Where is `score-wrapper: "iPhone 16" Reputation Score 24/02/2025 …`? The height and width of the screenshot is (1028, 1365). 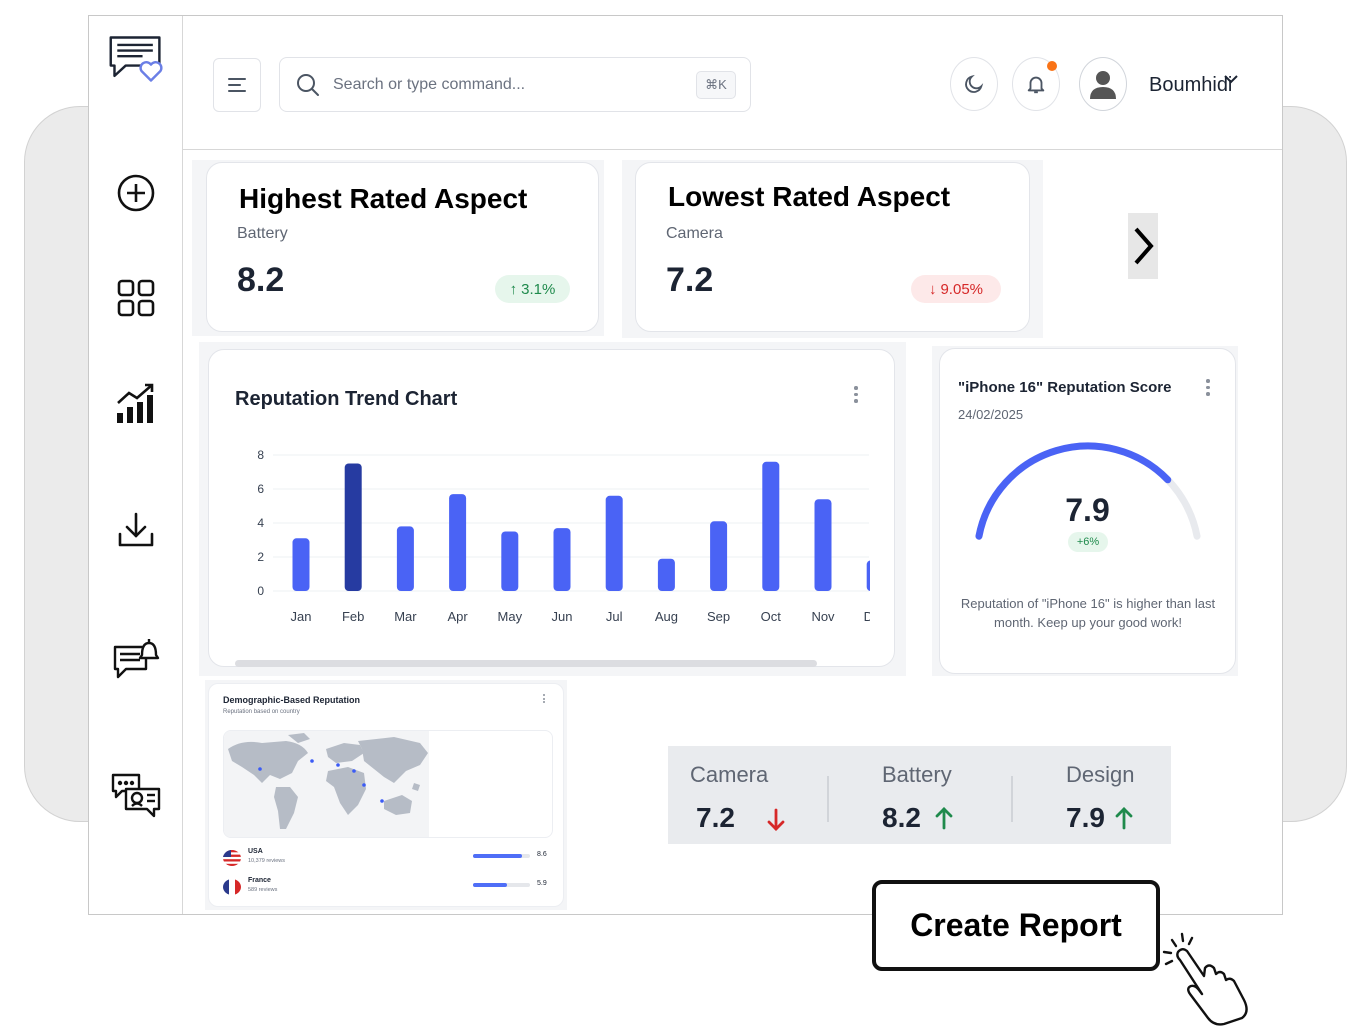
score-wrapper: "iPhone 16" Reputation Score 24/02/2025 … is located at coordinates (1085, 511).